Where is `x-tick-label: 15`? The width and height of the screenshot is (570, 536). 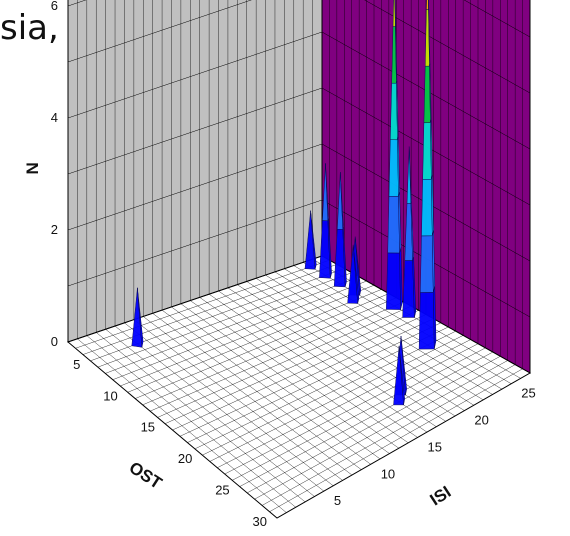 x-tick-label: 15 is located at coordinates (435, 446).